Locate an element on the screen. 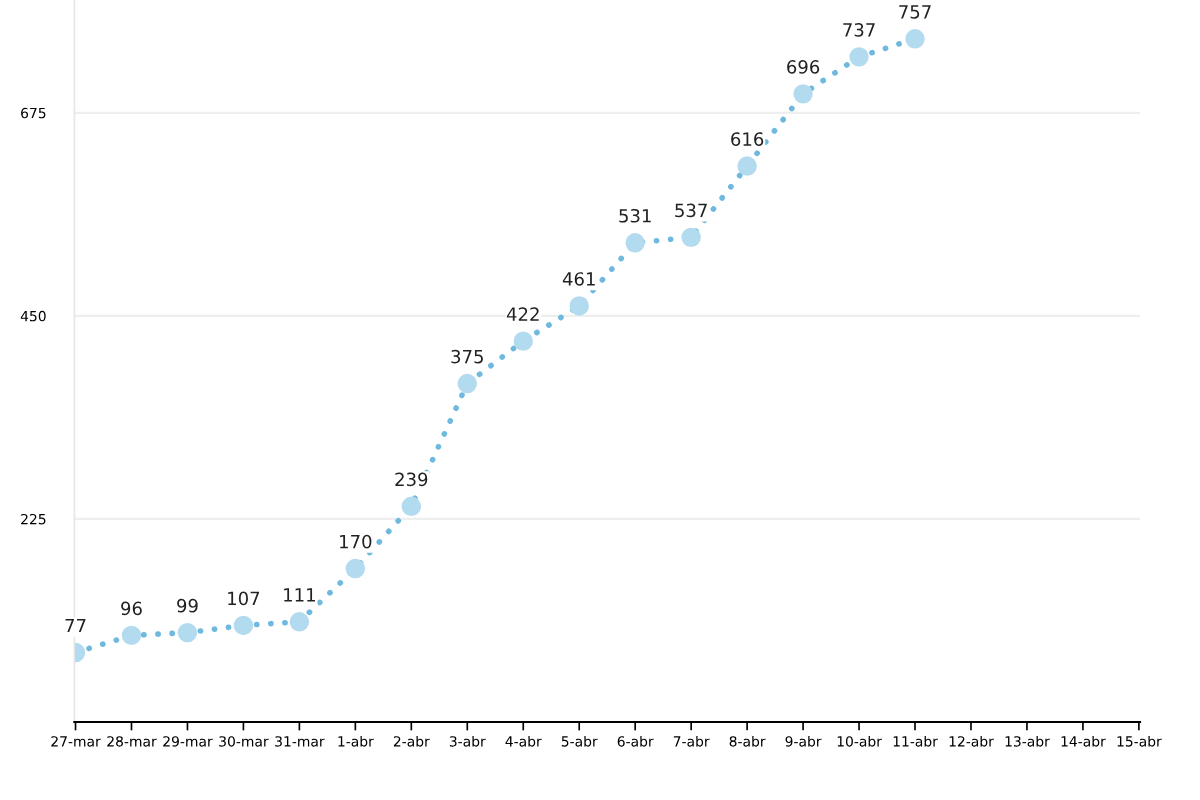  data-label: 239 is located at coordinates (411, 479).